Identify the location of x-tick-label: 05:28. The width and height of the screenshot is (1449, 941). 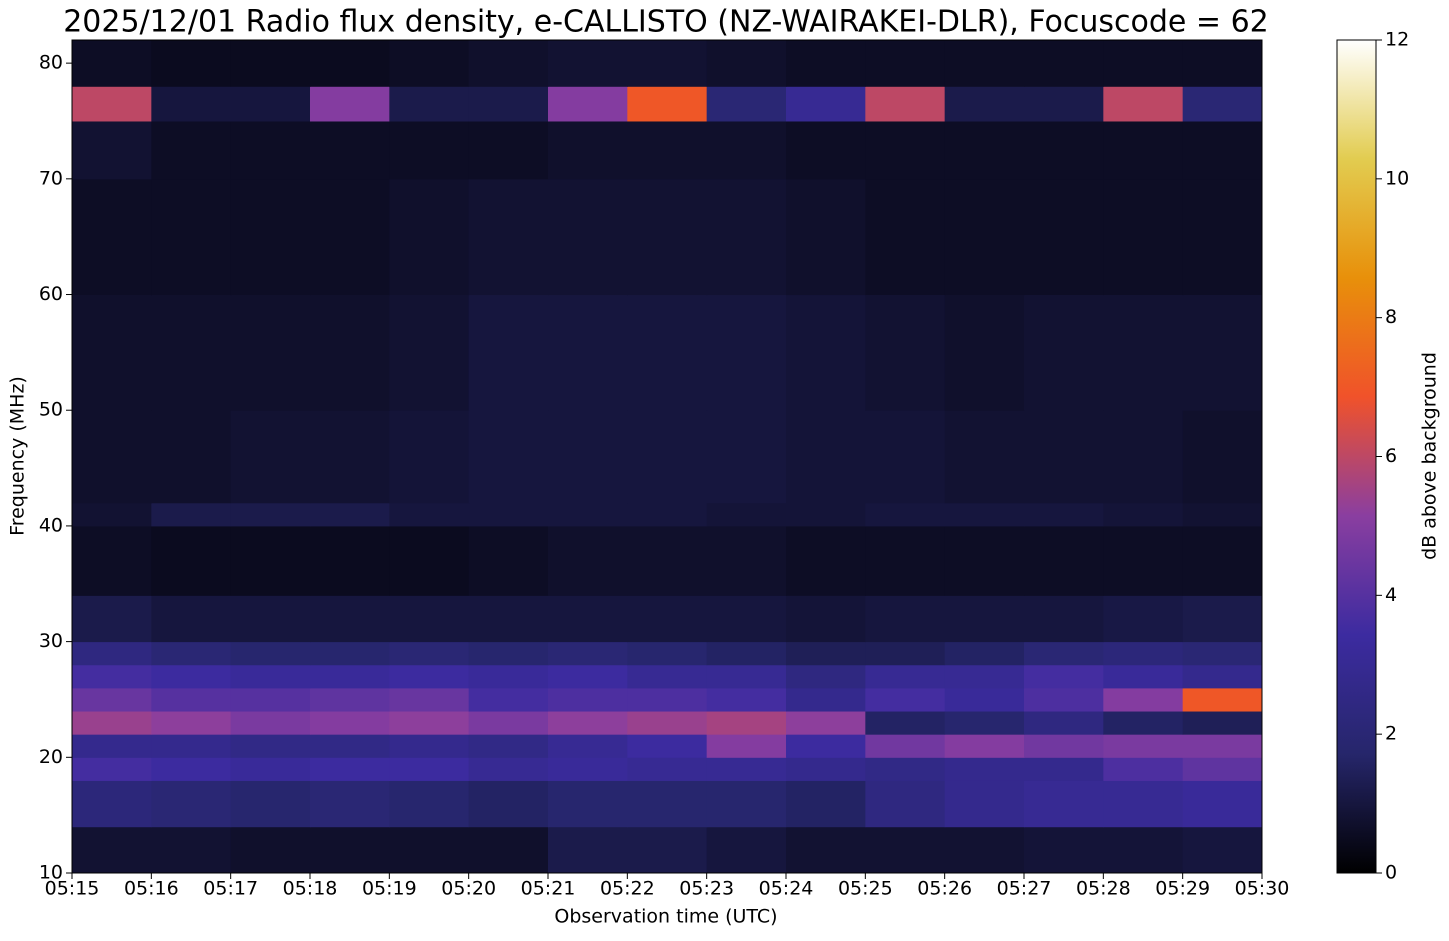
(1103, 889).